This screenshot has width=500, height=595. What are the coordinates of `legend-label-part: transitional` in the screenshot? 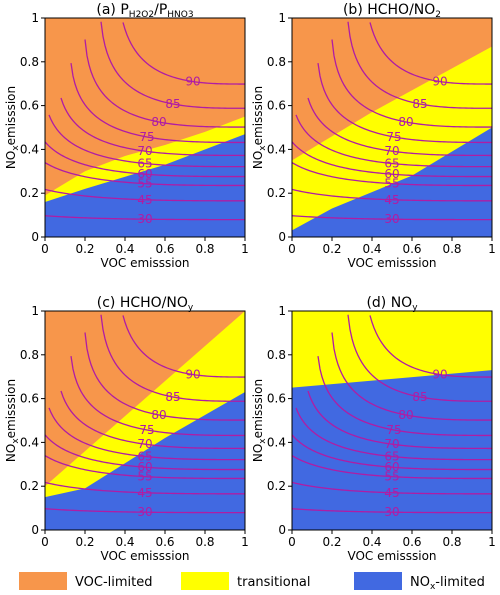 It's located at (274, 582).